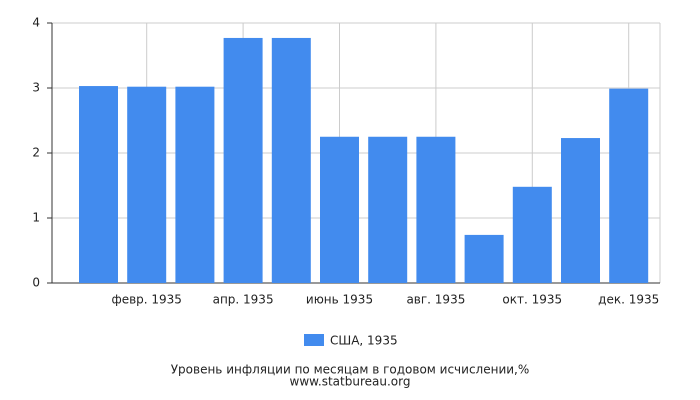 The width and height of the screenshot is (700, 400). Describe the element at coordinates (532, 300) in the screenshot. I see `x-tick-label: окт. 1935` at that location.